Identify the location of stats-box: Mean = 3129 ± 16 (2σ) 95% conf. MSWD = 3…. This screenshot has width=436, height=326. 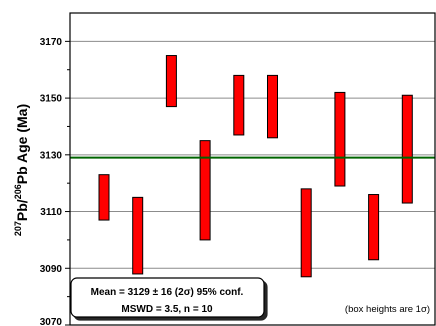
(167, 297).